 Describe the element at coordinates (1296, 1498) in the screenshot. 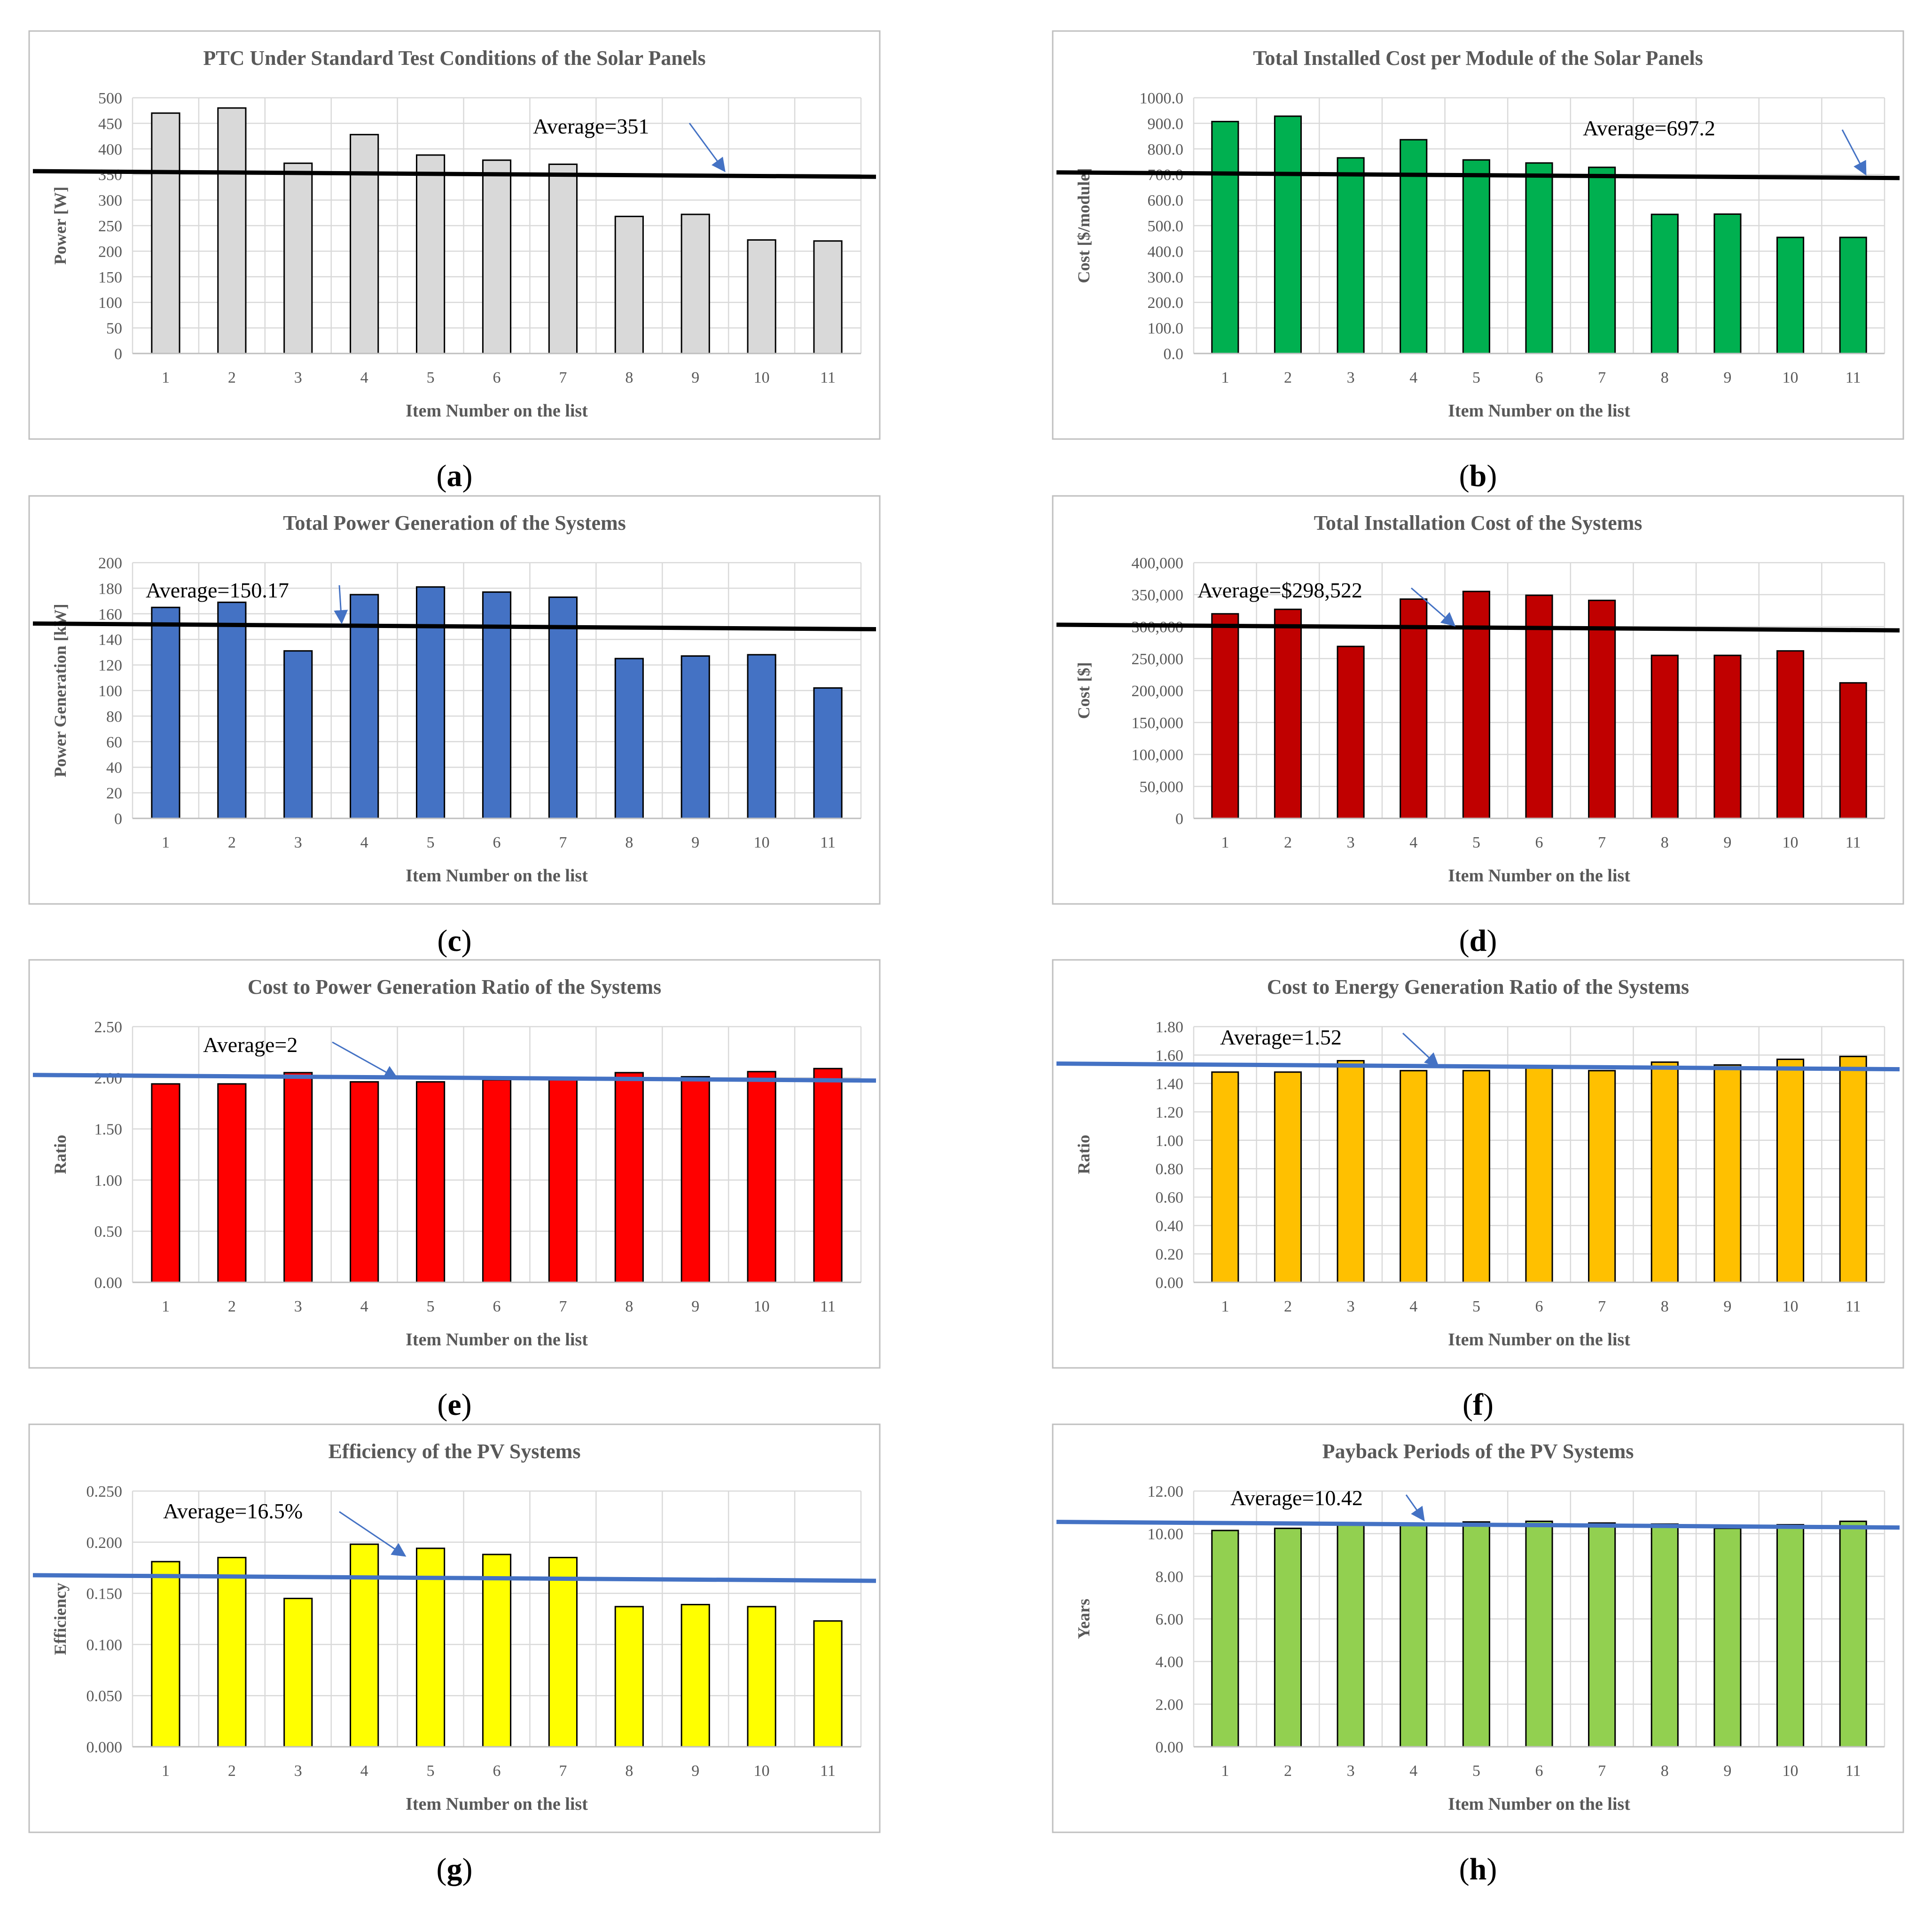

I see `average-label: Average=10.42` at that location.